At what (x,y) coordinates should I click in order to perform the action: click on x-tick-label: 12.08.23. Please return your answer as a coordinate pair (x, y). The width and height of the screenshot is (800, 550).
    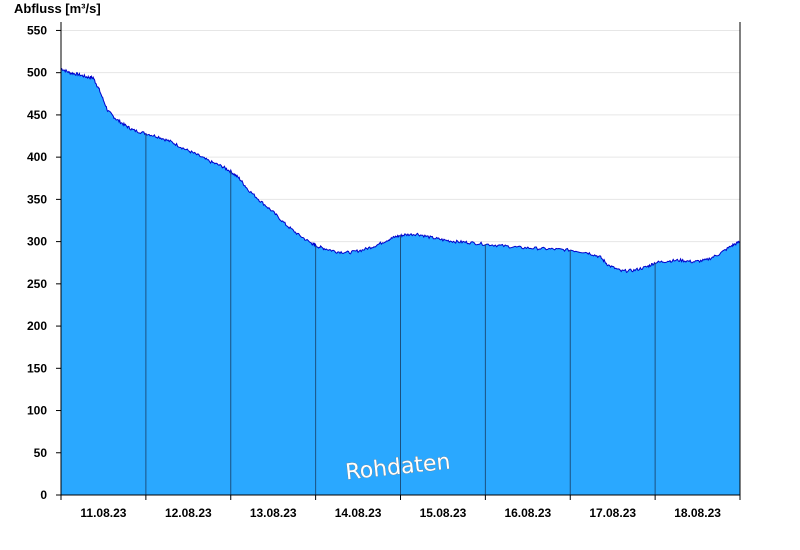
    Looking at the image, I should click on (188, 513).